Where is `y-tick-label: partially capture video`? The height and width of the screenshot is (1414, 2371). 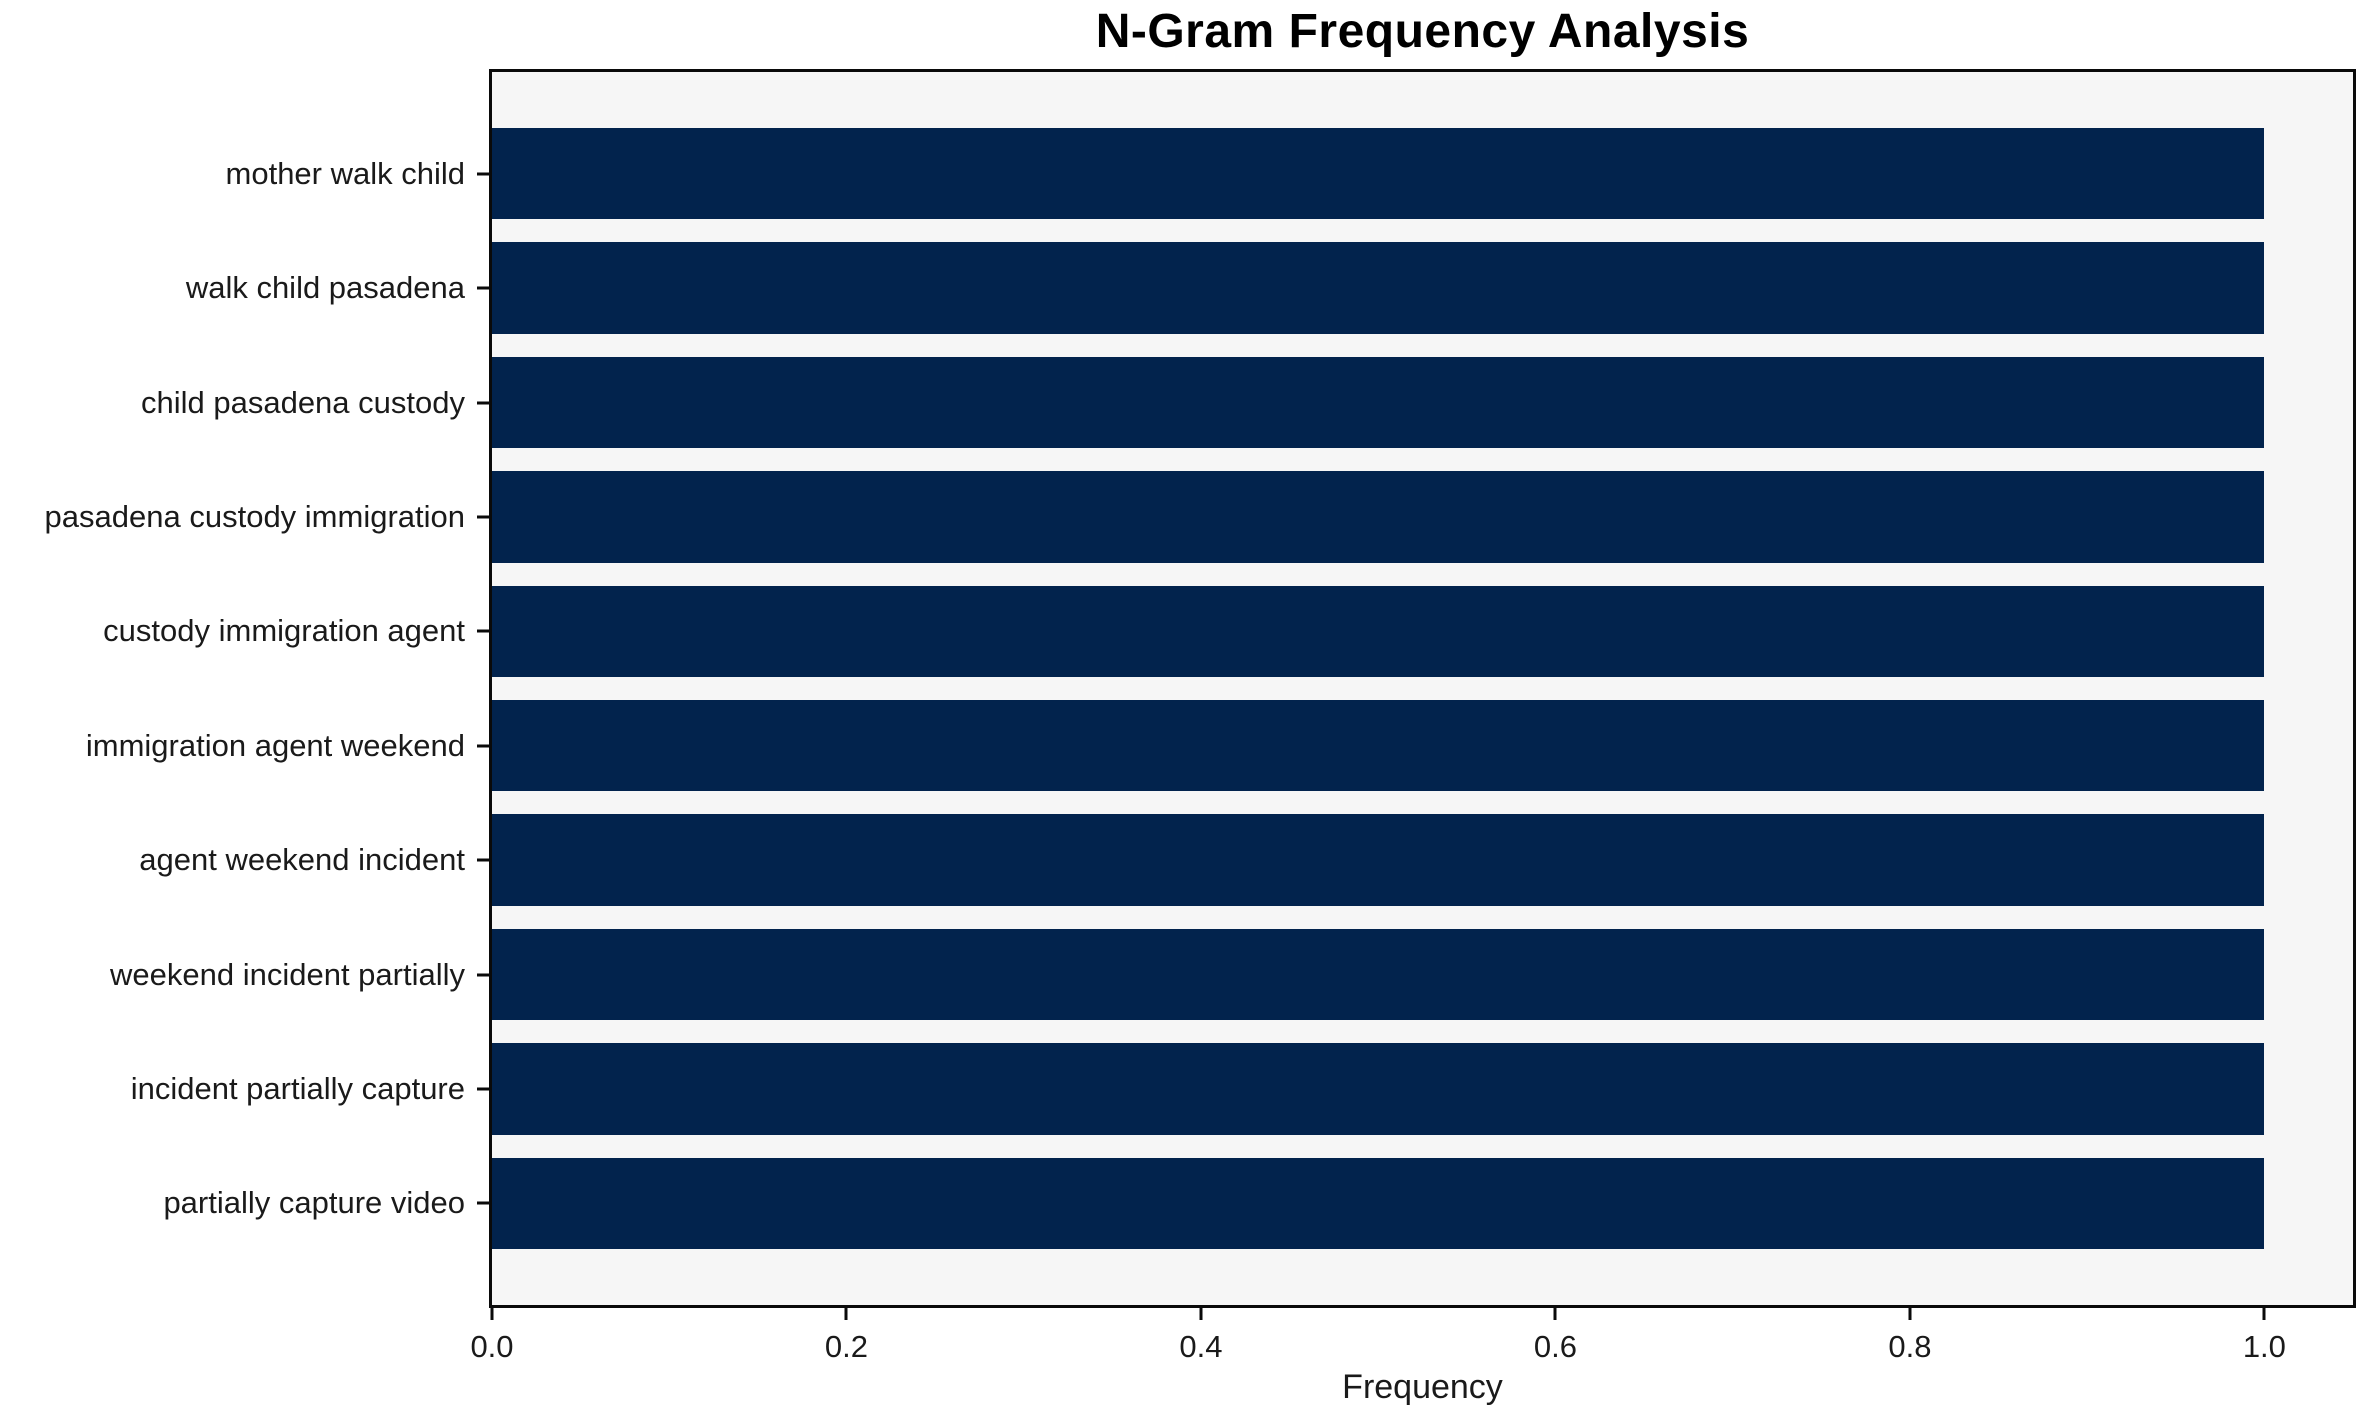
y-tick-label: partially capture video is located at coordinates (314, 1203).